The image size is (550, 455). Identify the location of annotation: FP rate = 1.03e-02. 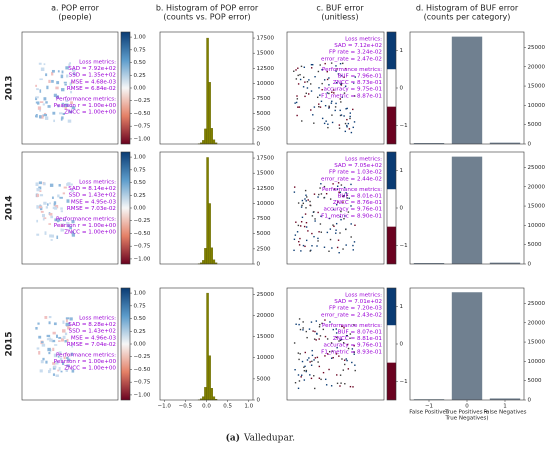
(355, 173).